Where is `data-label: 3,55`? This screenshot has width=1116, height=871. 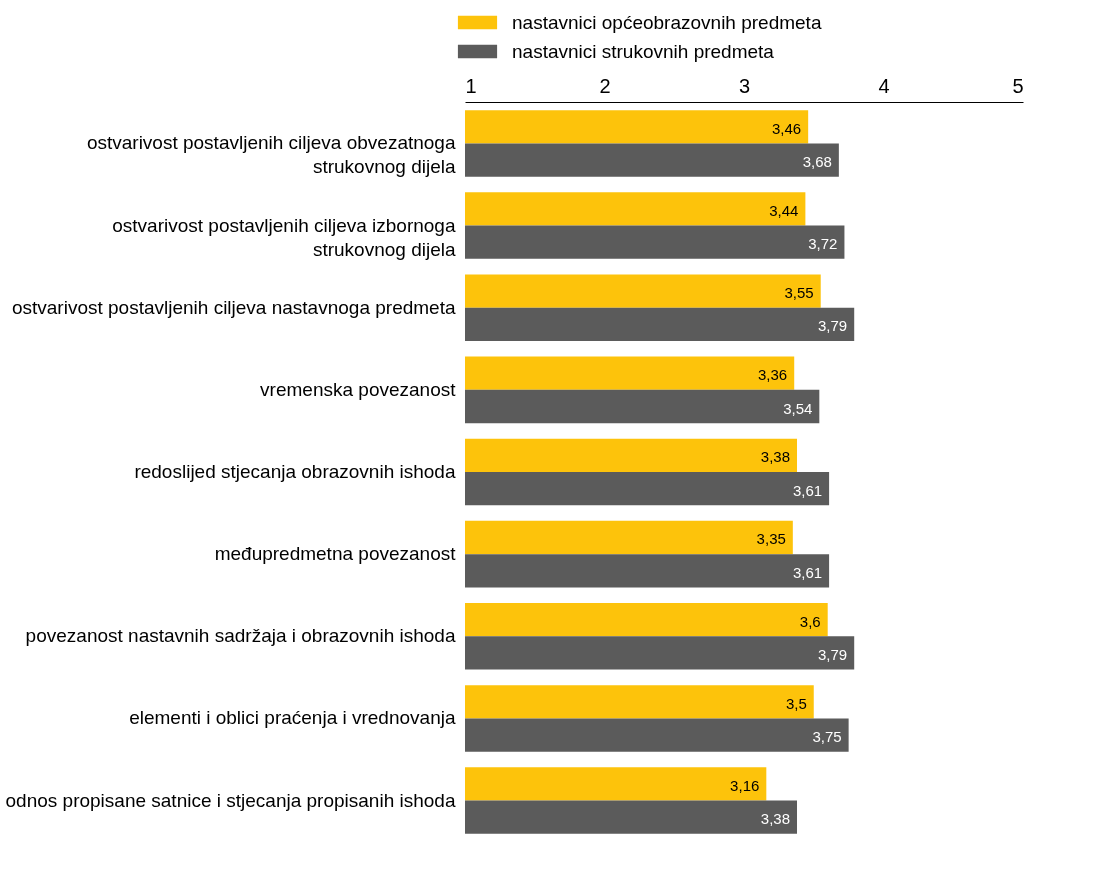
data-label: 3,55 is located at coordinates (799, 293).